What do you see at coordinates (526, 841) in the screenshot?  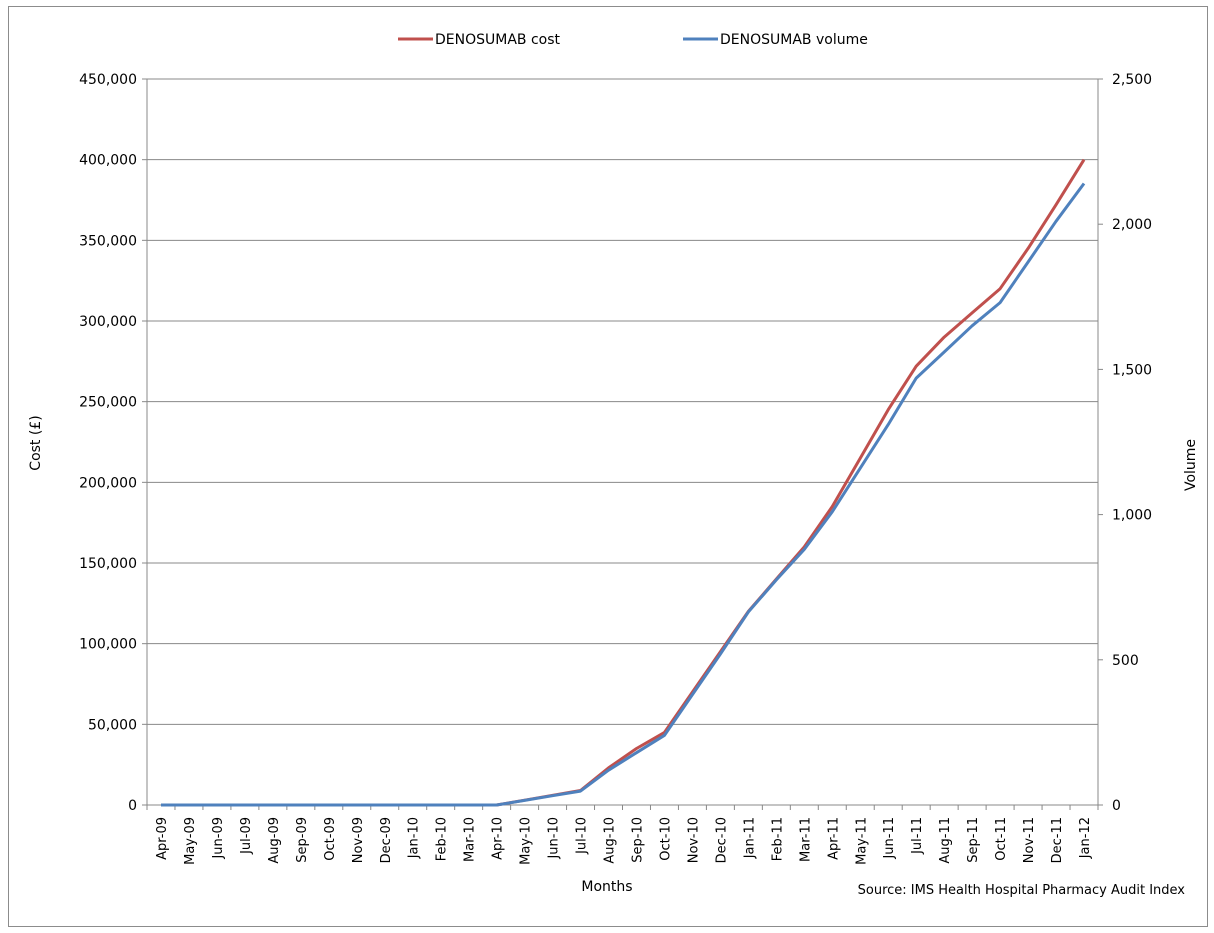 I see `x-tick-label: May-10` at bounding box center [526, 841].